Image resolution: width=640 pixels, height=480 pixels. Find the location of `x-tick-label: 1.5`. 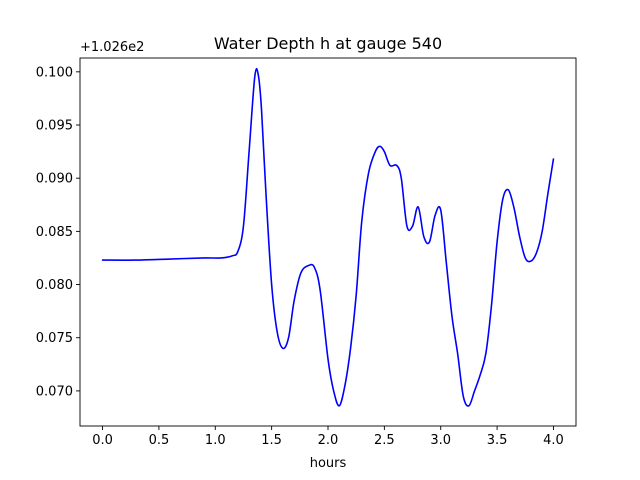

x-tick-label: 1.5 is located at coordinates (271, 440).